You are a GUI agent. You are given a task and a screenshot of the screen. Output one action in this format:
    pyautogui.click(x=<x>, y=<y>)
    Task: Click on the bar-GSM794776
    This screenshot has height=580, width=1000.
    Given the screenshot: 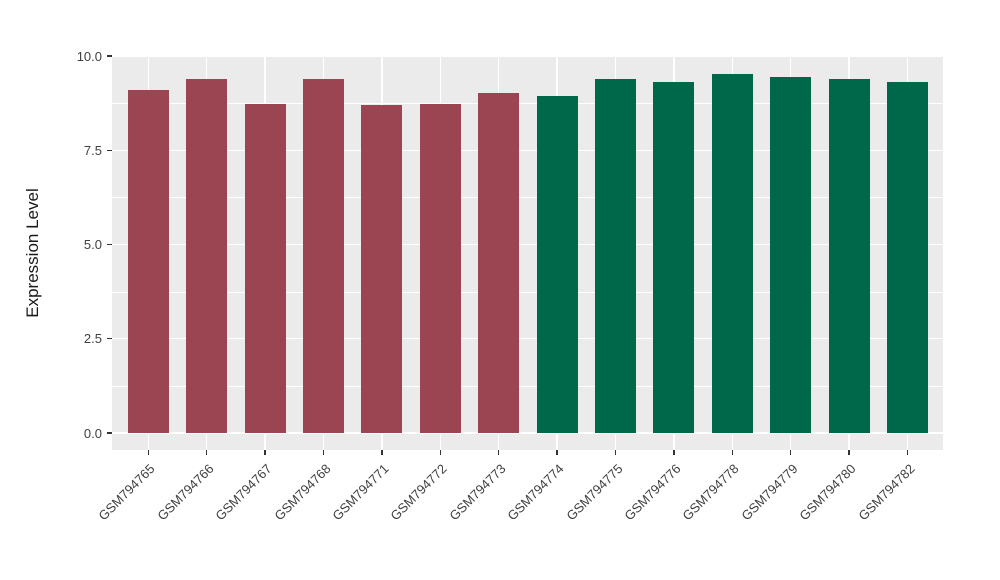 What is the action you would take?
    pyautogui.click(x=674, y=257)
    